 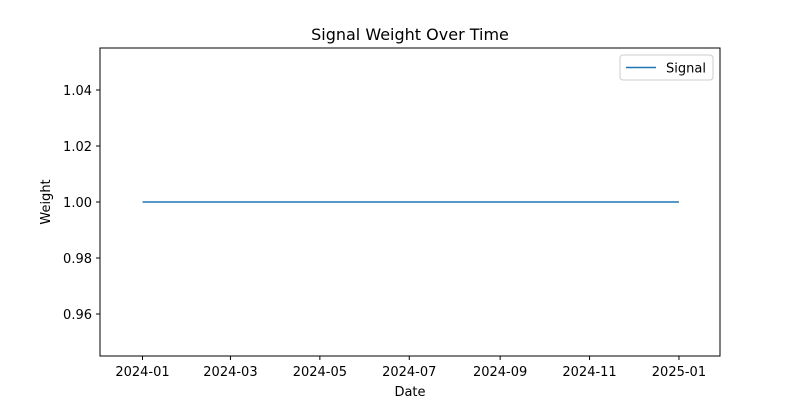 I want to click on y-tick-label: 1.04, so click(x=77, y=91).